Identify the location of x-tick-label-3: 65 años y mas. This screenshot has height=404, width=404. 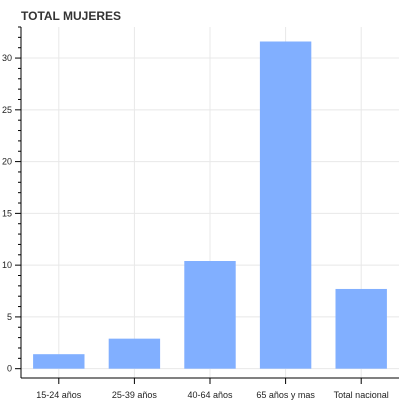
(285, 395).